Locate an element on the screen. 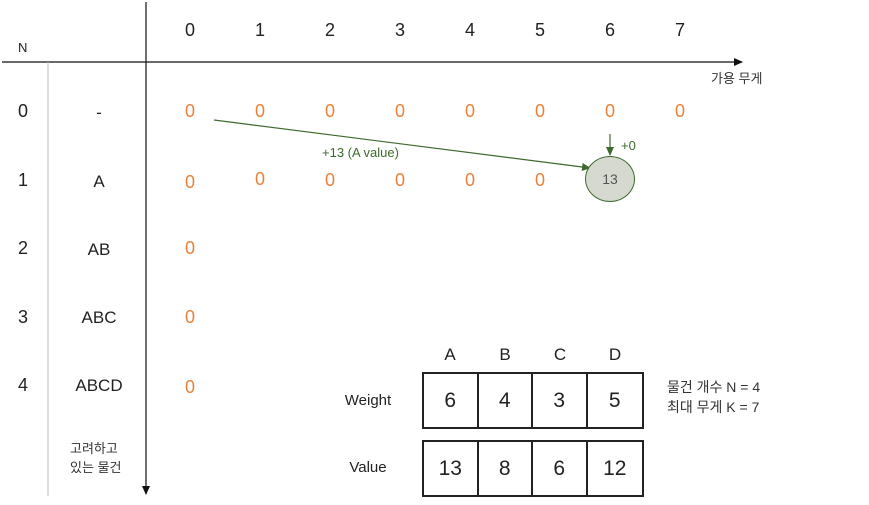  y-axis-label-line1: 고려하고 is located at coordinates (94, 448).